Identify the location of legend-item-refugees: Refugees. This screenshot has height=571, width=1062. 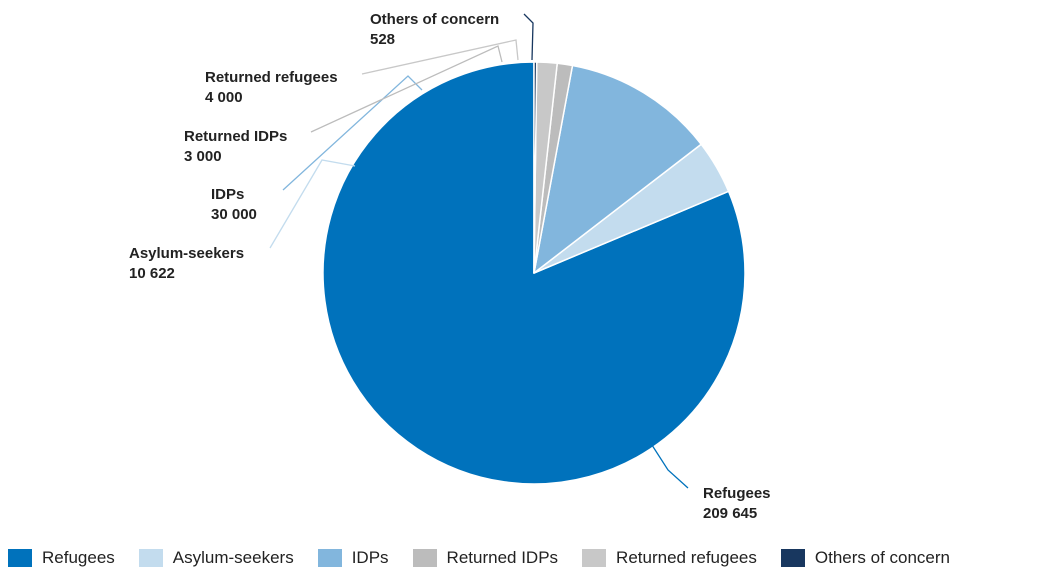
(61, 558).